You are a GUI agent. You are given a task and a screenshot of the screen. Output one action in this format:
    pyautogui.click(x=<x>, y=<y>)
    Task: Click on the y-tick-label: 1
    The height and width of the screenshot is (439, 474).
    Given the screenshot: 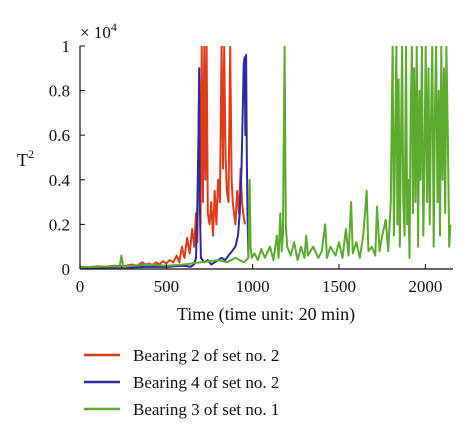 What is the action you would take?
    pyautogui.click(x=66, y=46)
    